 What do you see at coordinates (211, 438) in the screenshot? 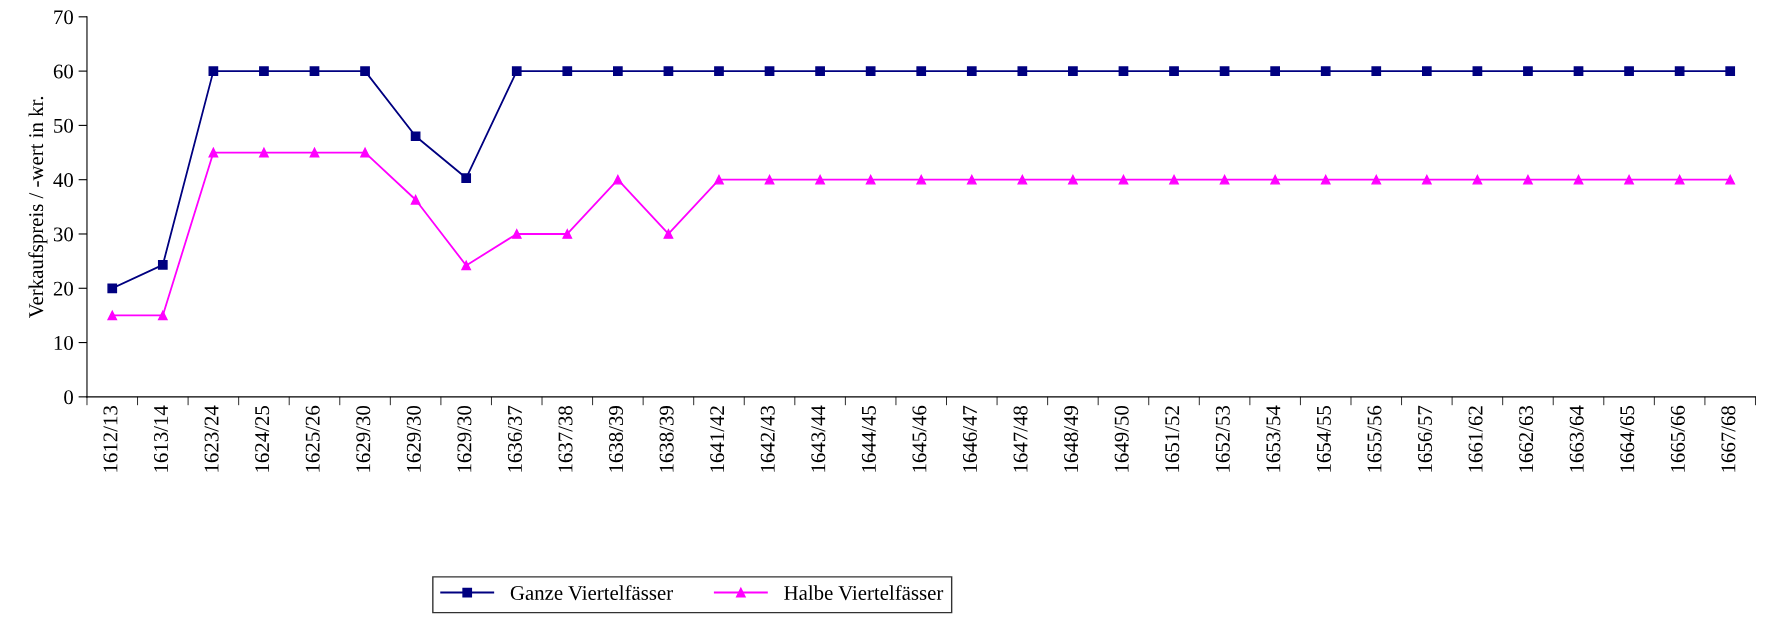
I see `x-tick-label: 1623/24` at bounding box center [211, 438].